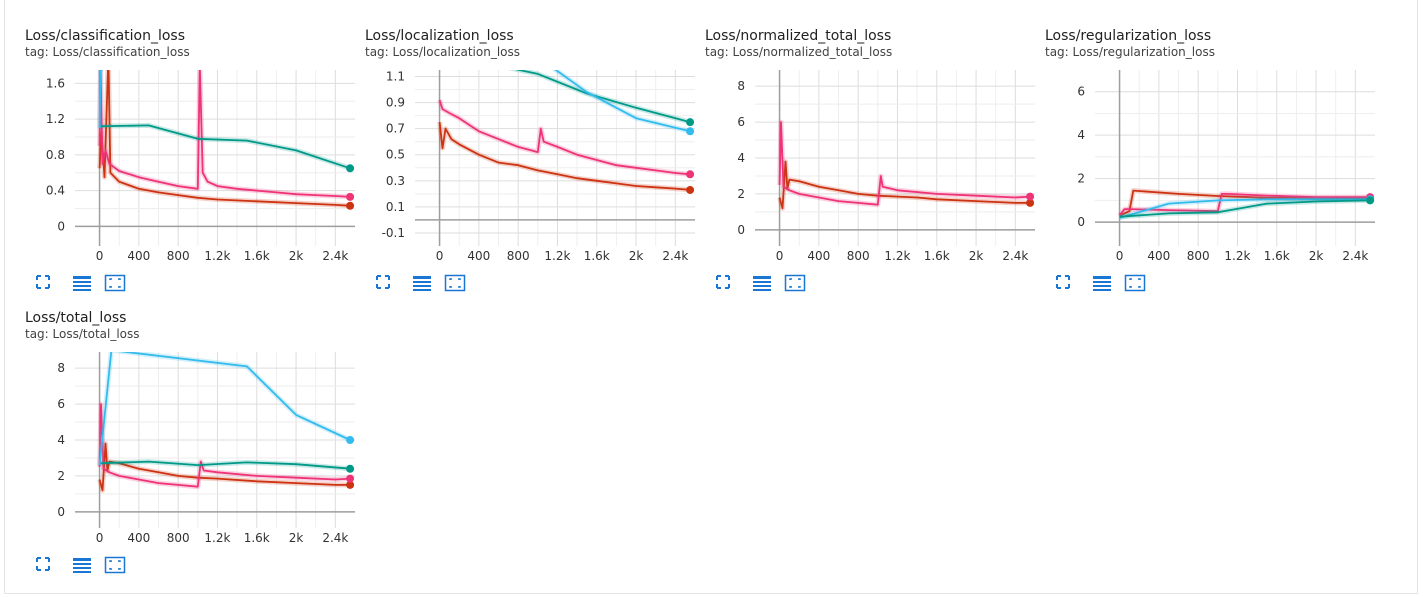 This screenshot has height=597, width=1423. I want to click on chart-title: Loss/localization_loss, so click(439, 36).